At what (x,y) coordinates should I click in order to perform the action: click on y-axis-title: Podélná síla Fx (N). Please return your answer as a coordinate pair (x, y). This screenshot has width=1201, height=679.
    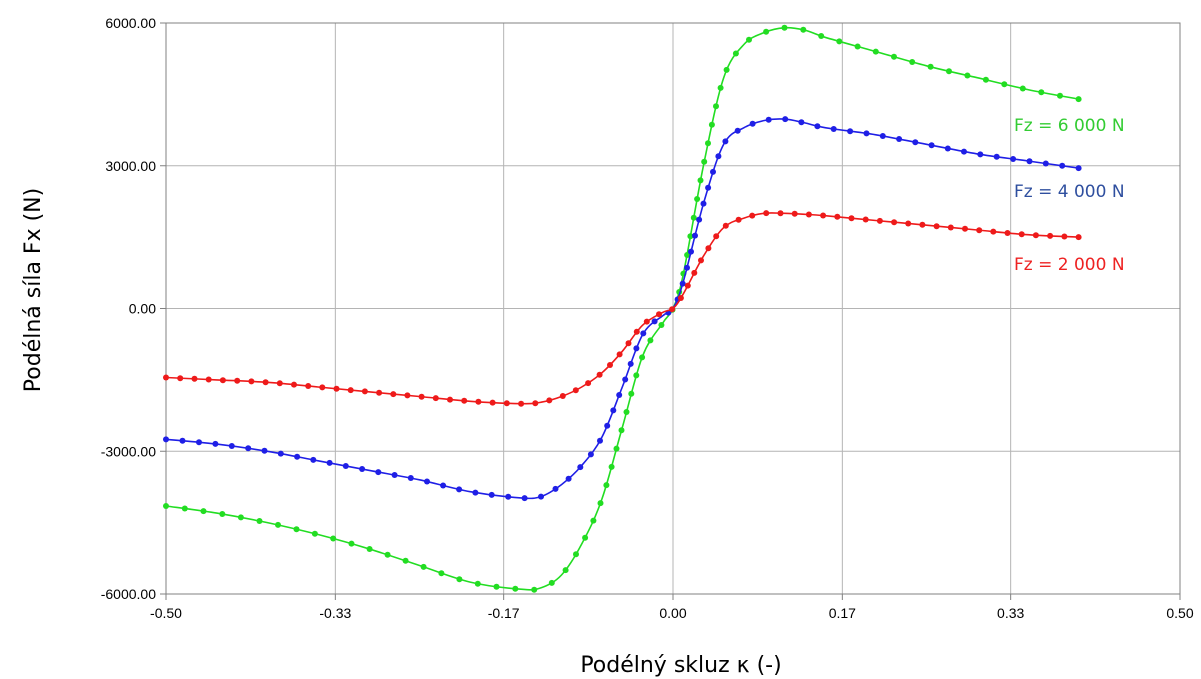
    Looking at the image, I should click on (33, 290).